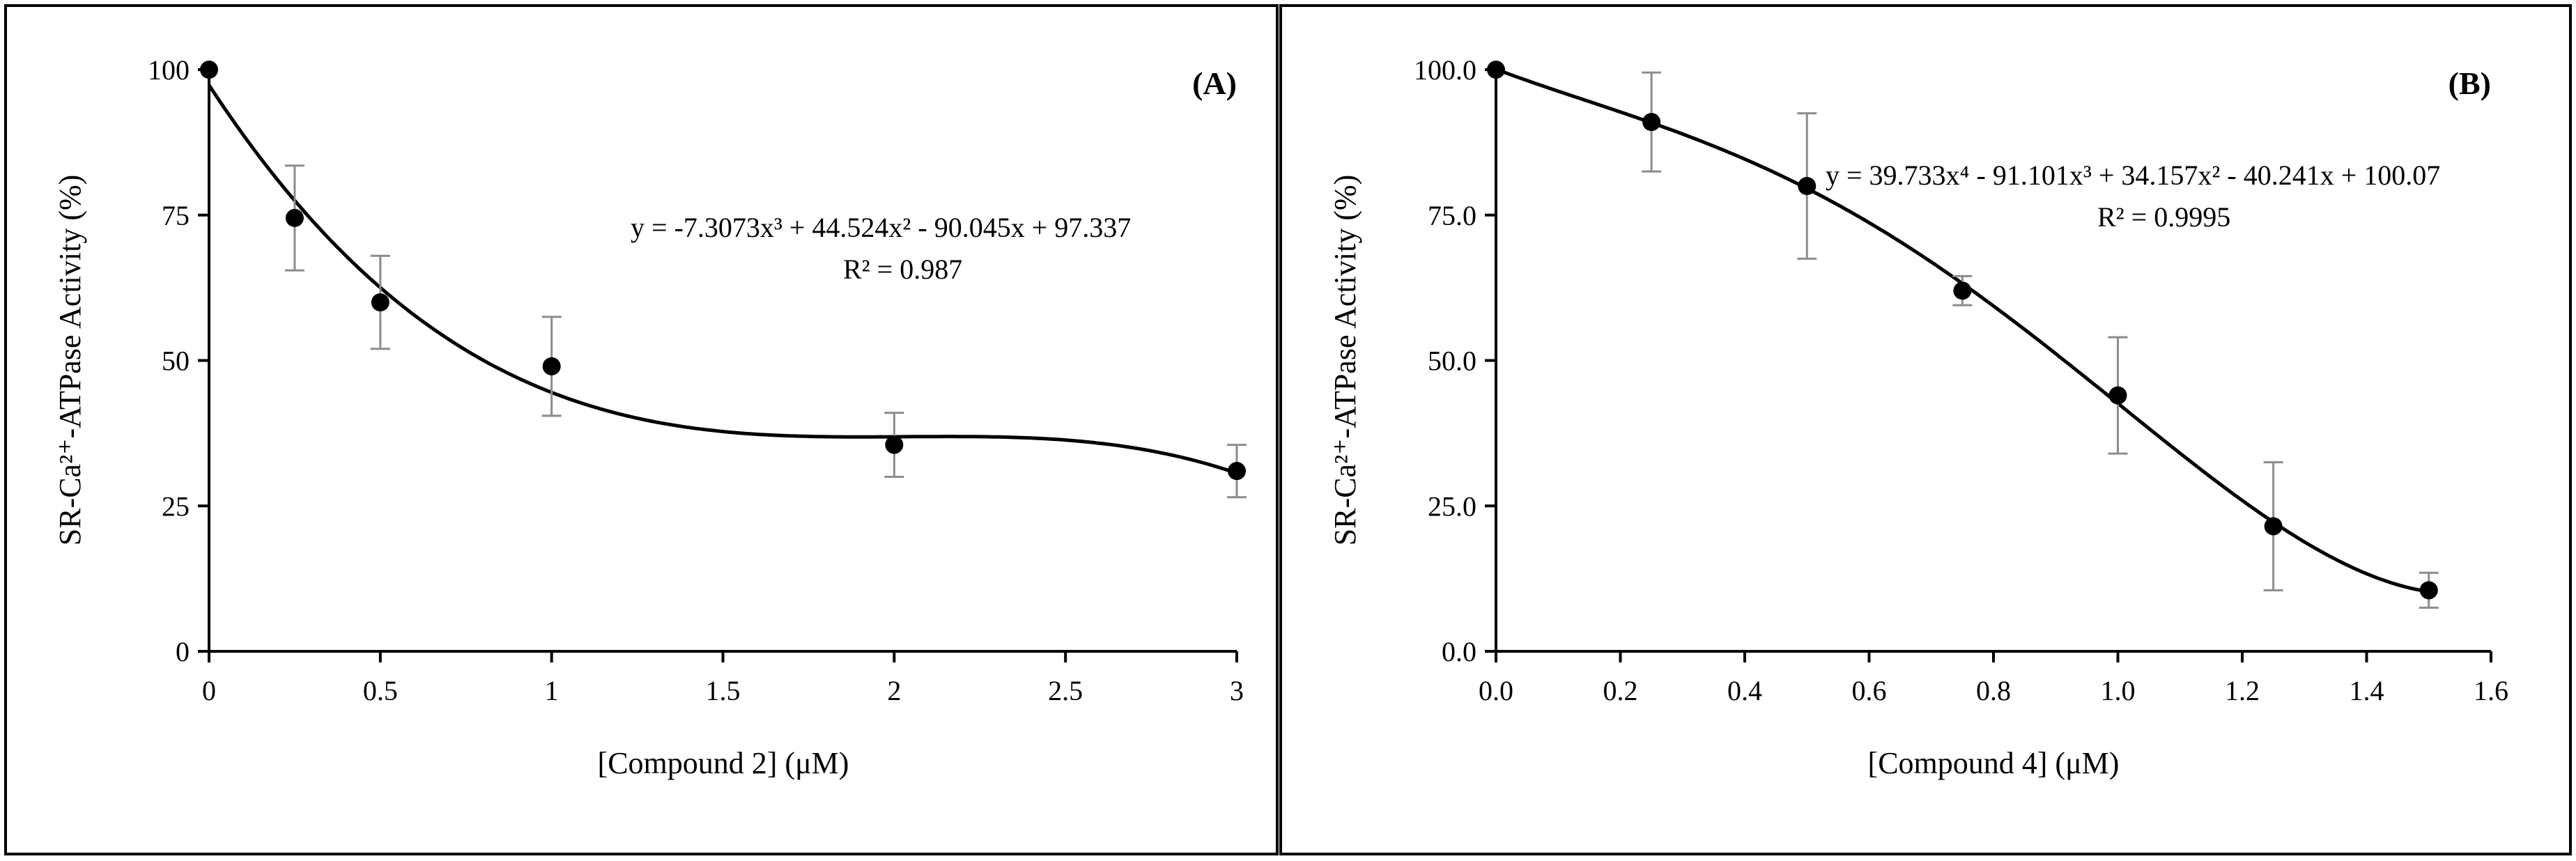 The width and height of the screenshot is (2576, 861). I want to click on chart-a-x-label: [Compound 2] (μM), so click(723, 763).